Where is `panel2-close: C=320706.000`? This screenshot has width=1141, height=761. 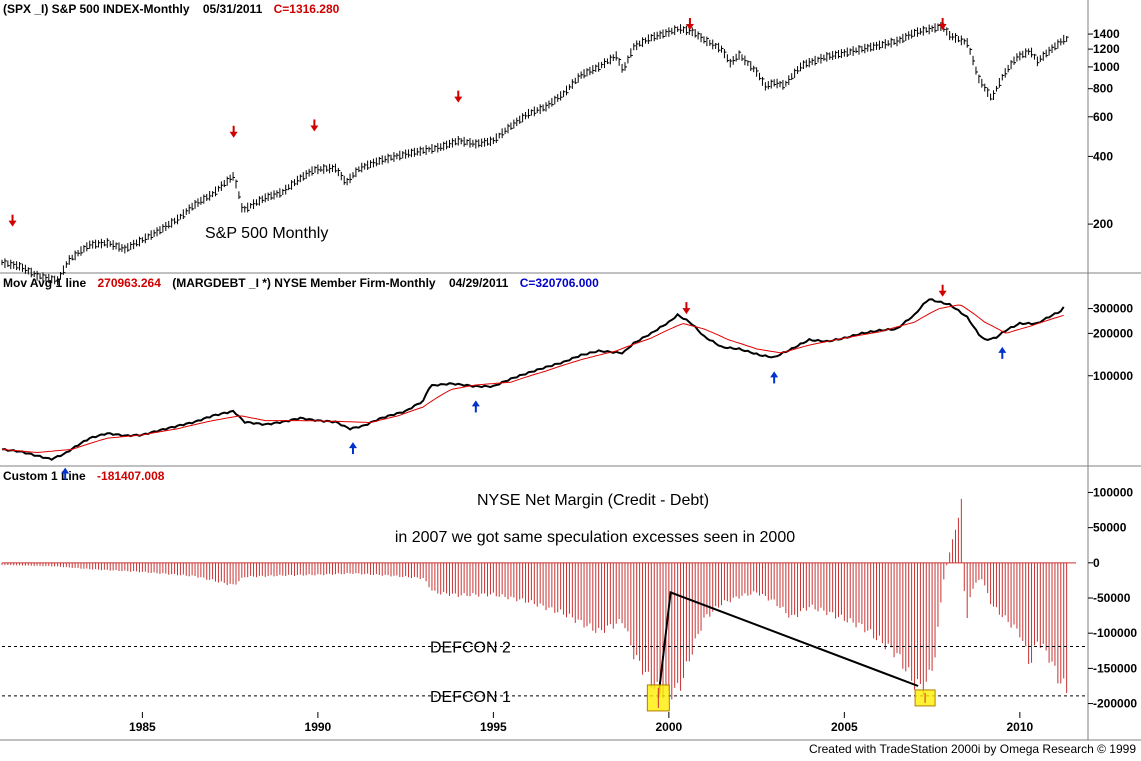 panel2-close: C=320706.000 is located at coordinates (559, 283).